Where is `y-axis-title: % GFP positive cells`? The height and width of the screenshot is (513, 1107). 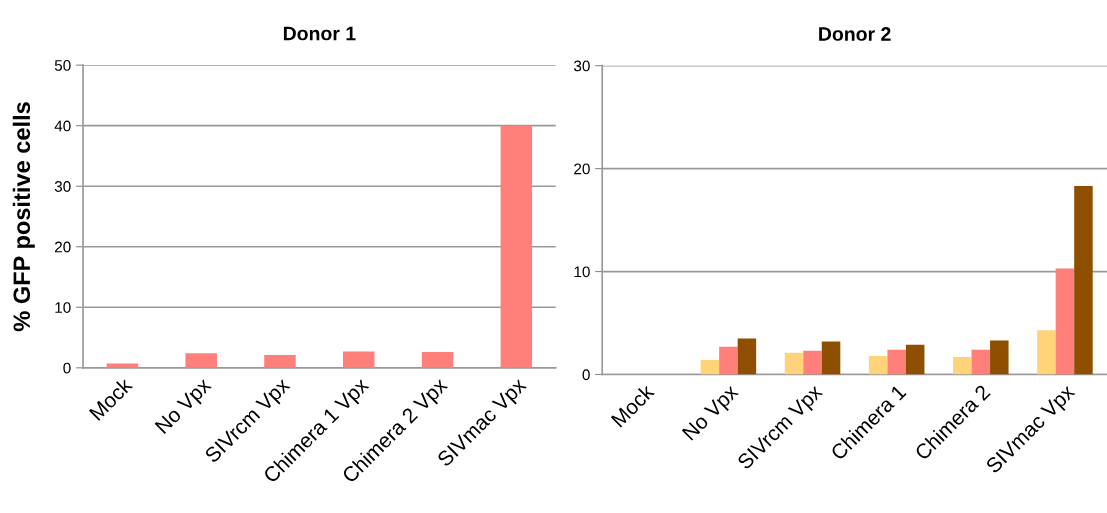
y-axis-title: % GFP positive cells is located at coordinates (23, 217).